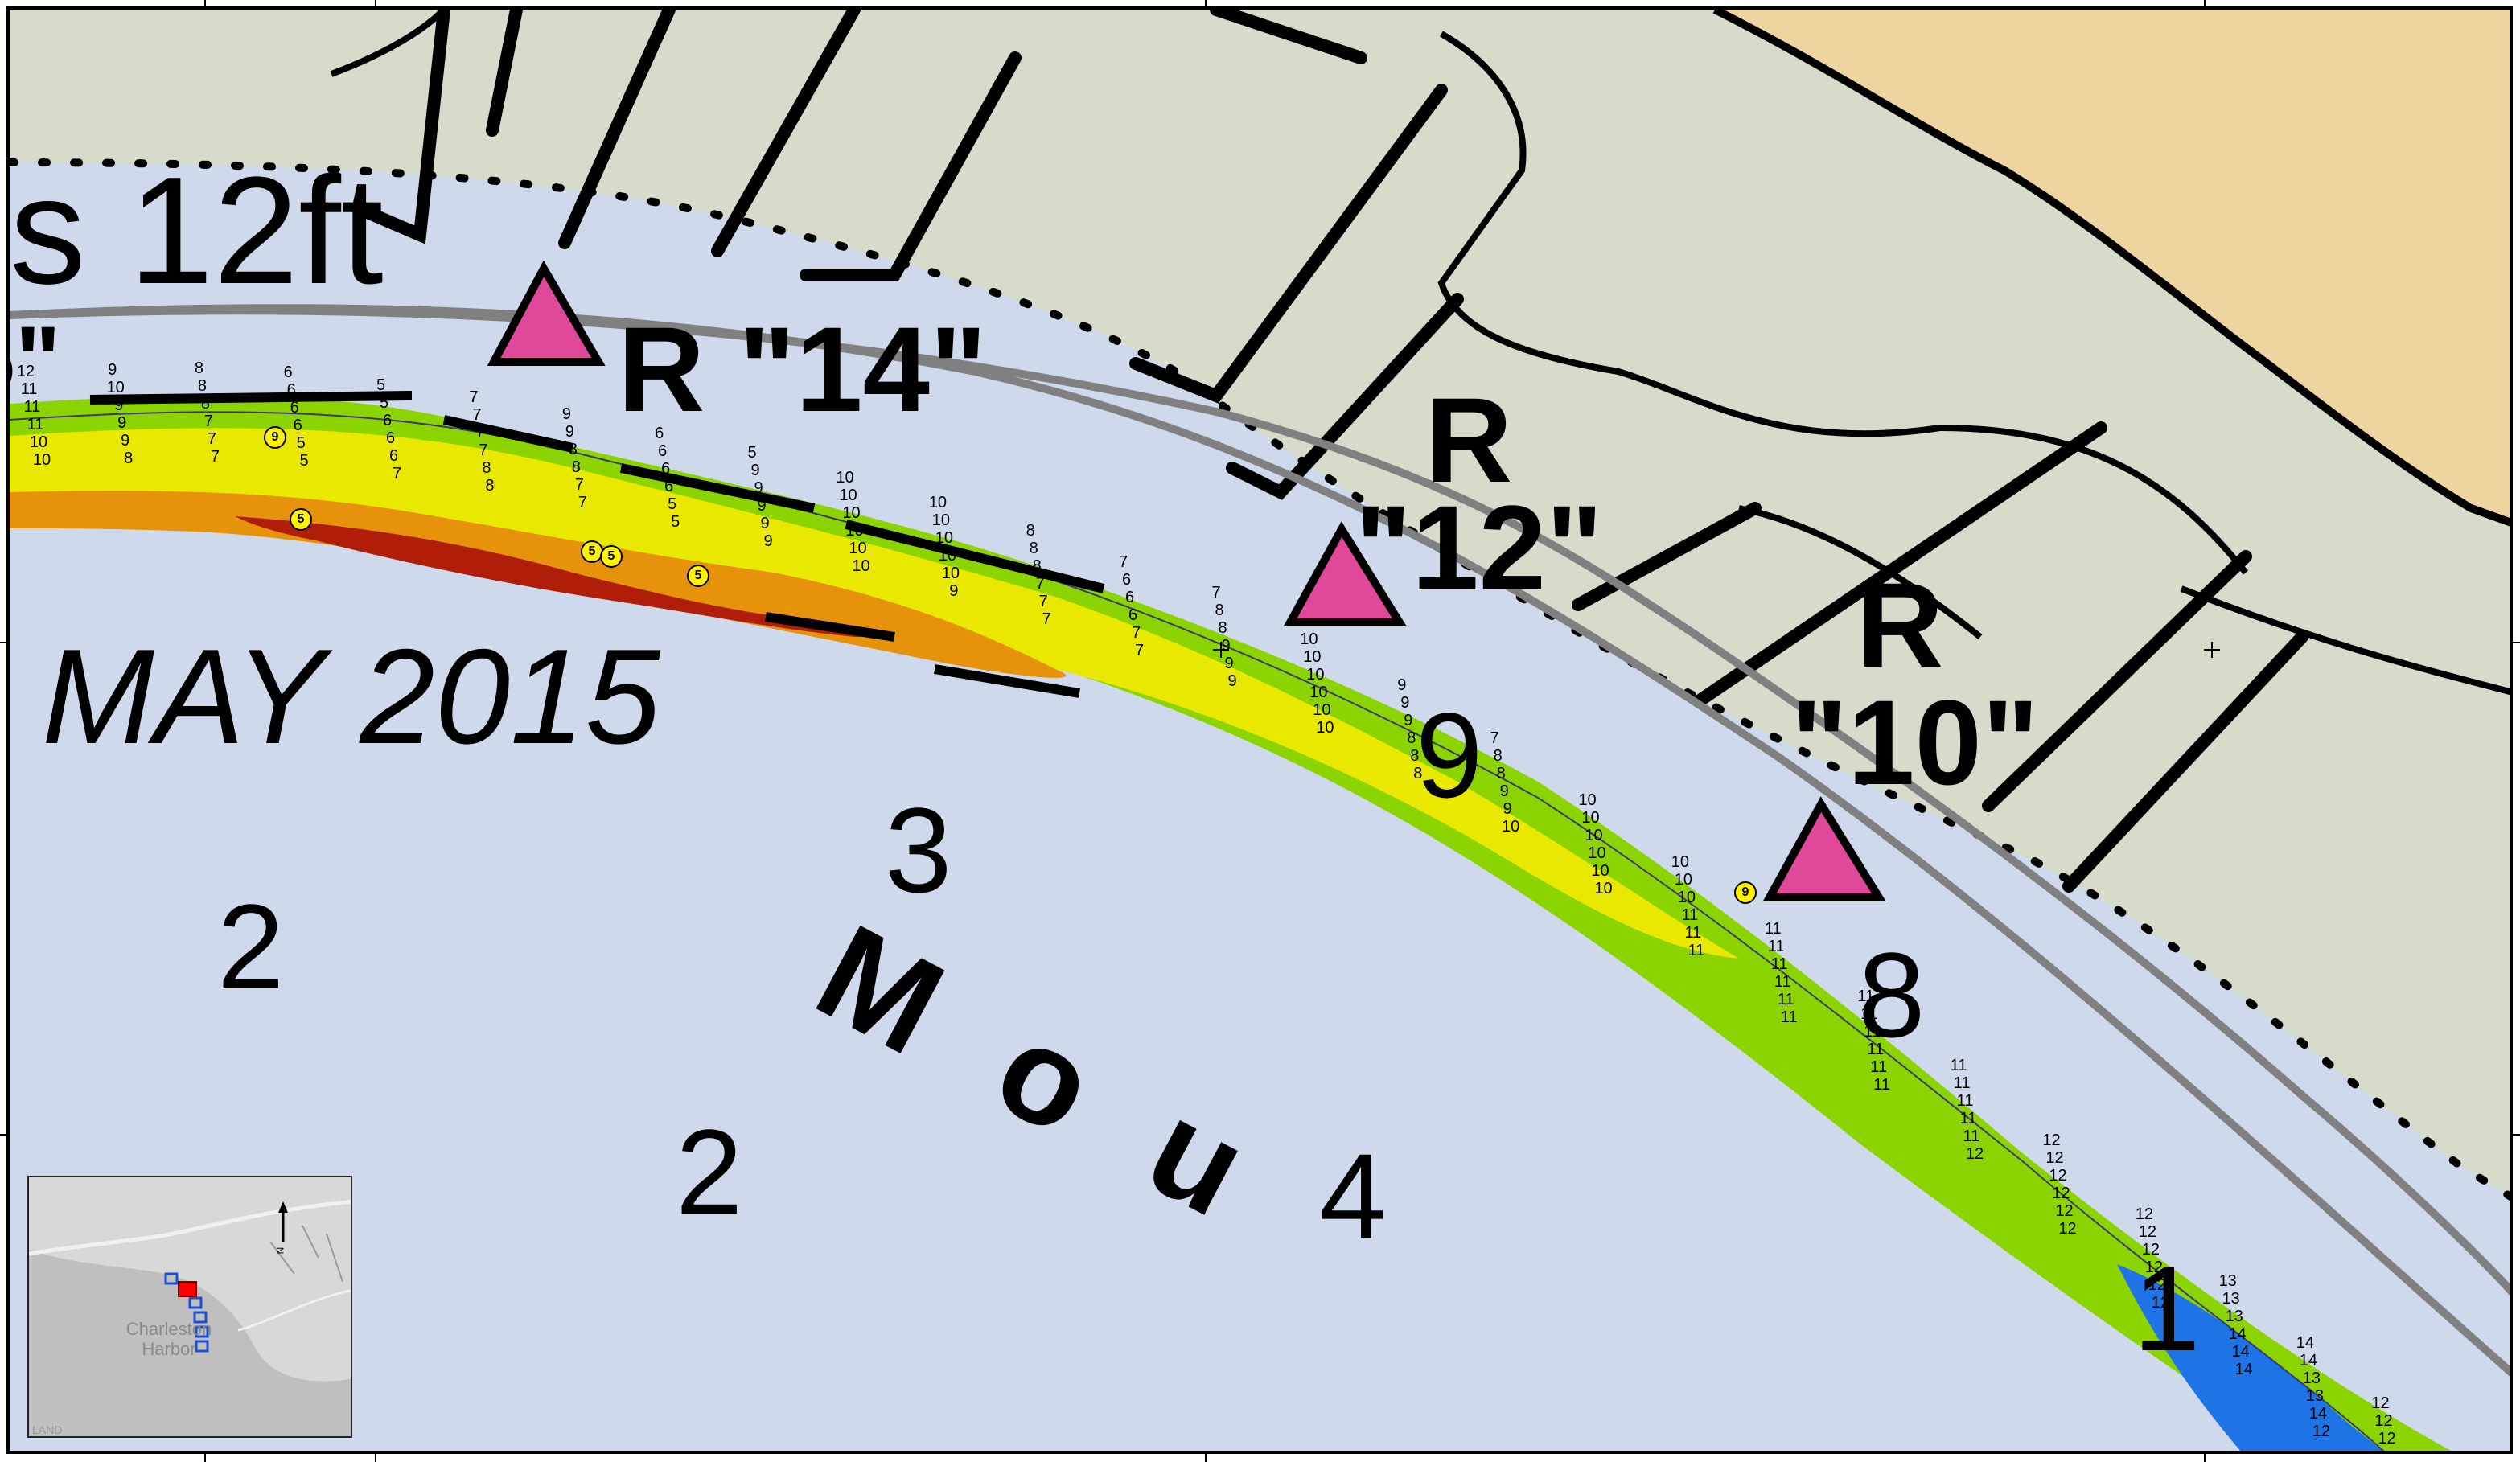 The width and height of the screenshot is (2520, 1462). Describe the element at coordinates (1469, 439) in the screenshot. I see `aid-label-r12-letter: R` at that location.